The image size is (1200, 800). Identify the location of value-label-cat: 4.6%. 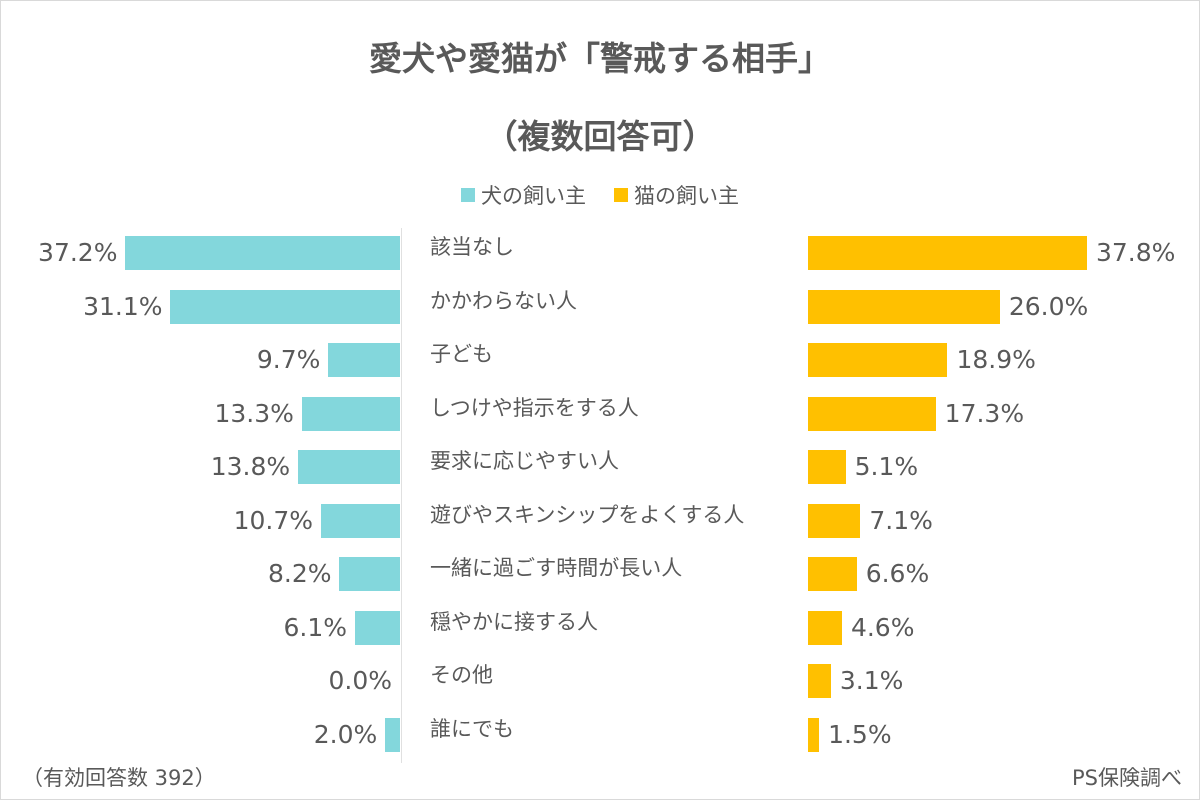
(882, 627).